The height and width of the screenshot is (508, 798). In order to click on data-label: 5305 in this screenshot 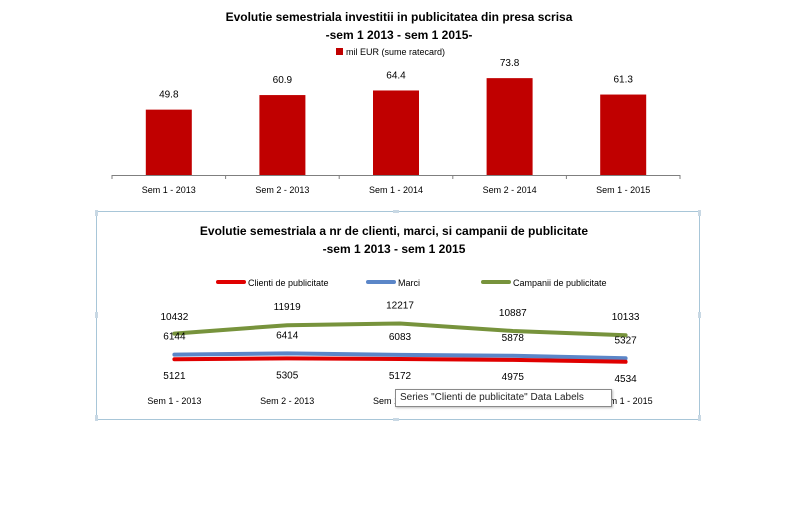, I will do `click(287, 375)`.